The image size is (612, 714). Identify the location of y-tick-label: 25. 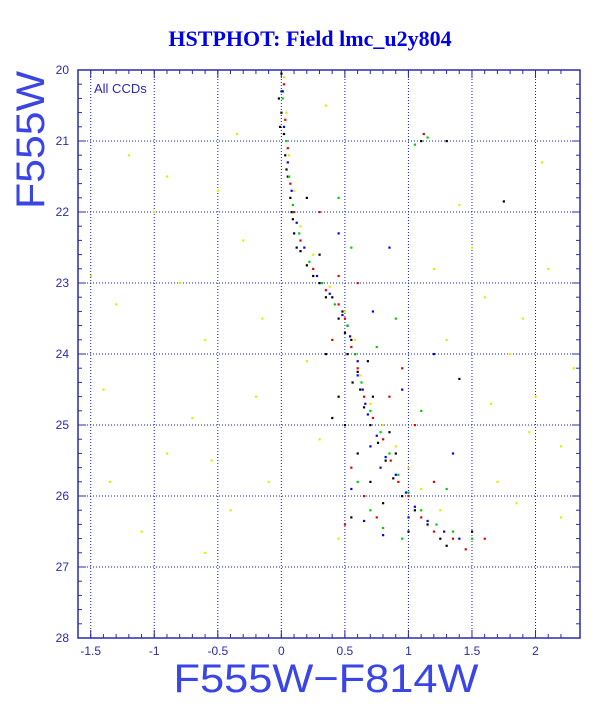
(63, 425).